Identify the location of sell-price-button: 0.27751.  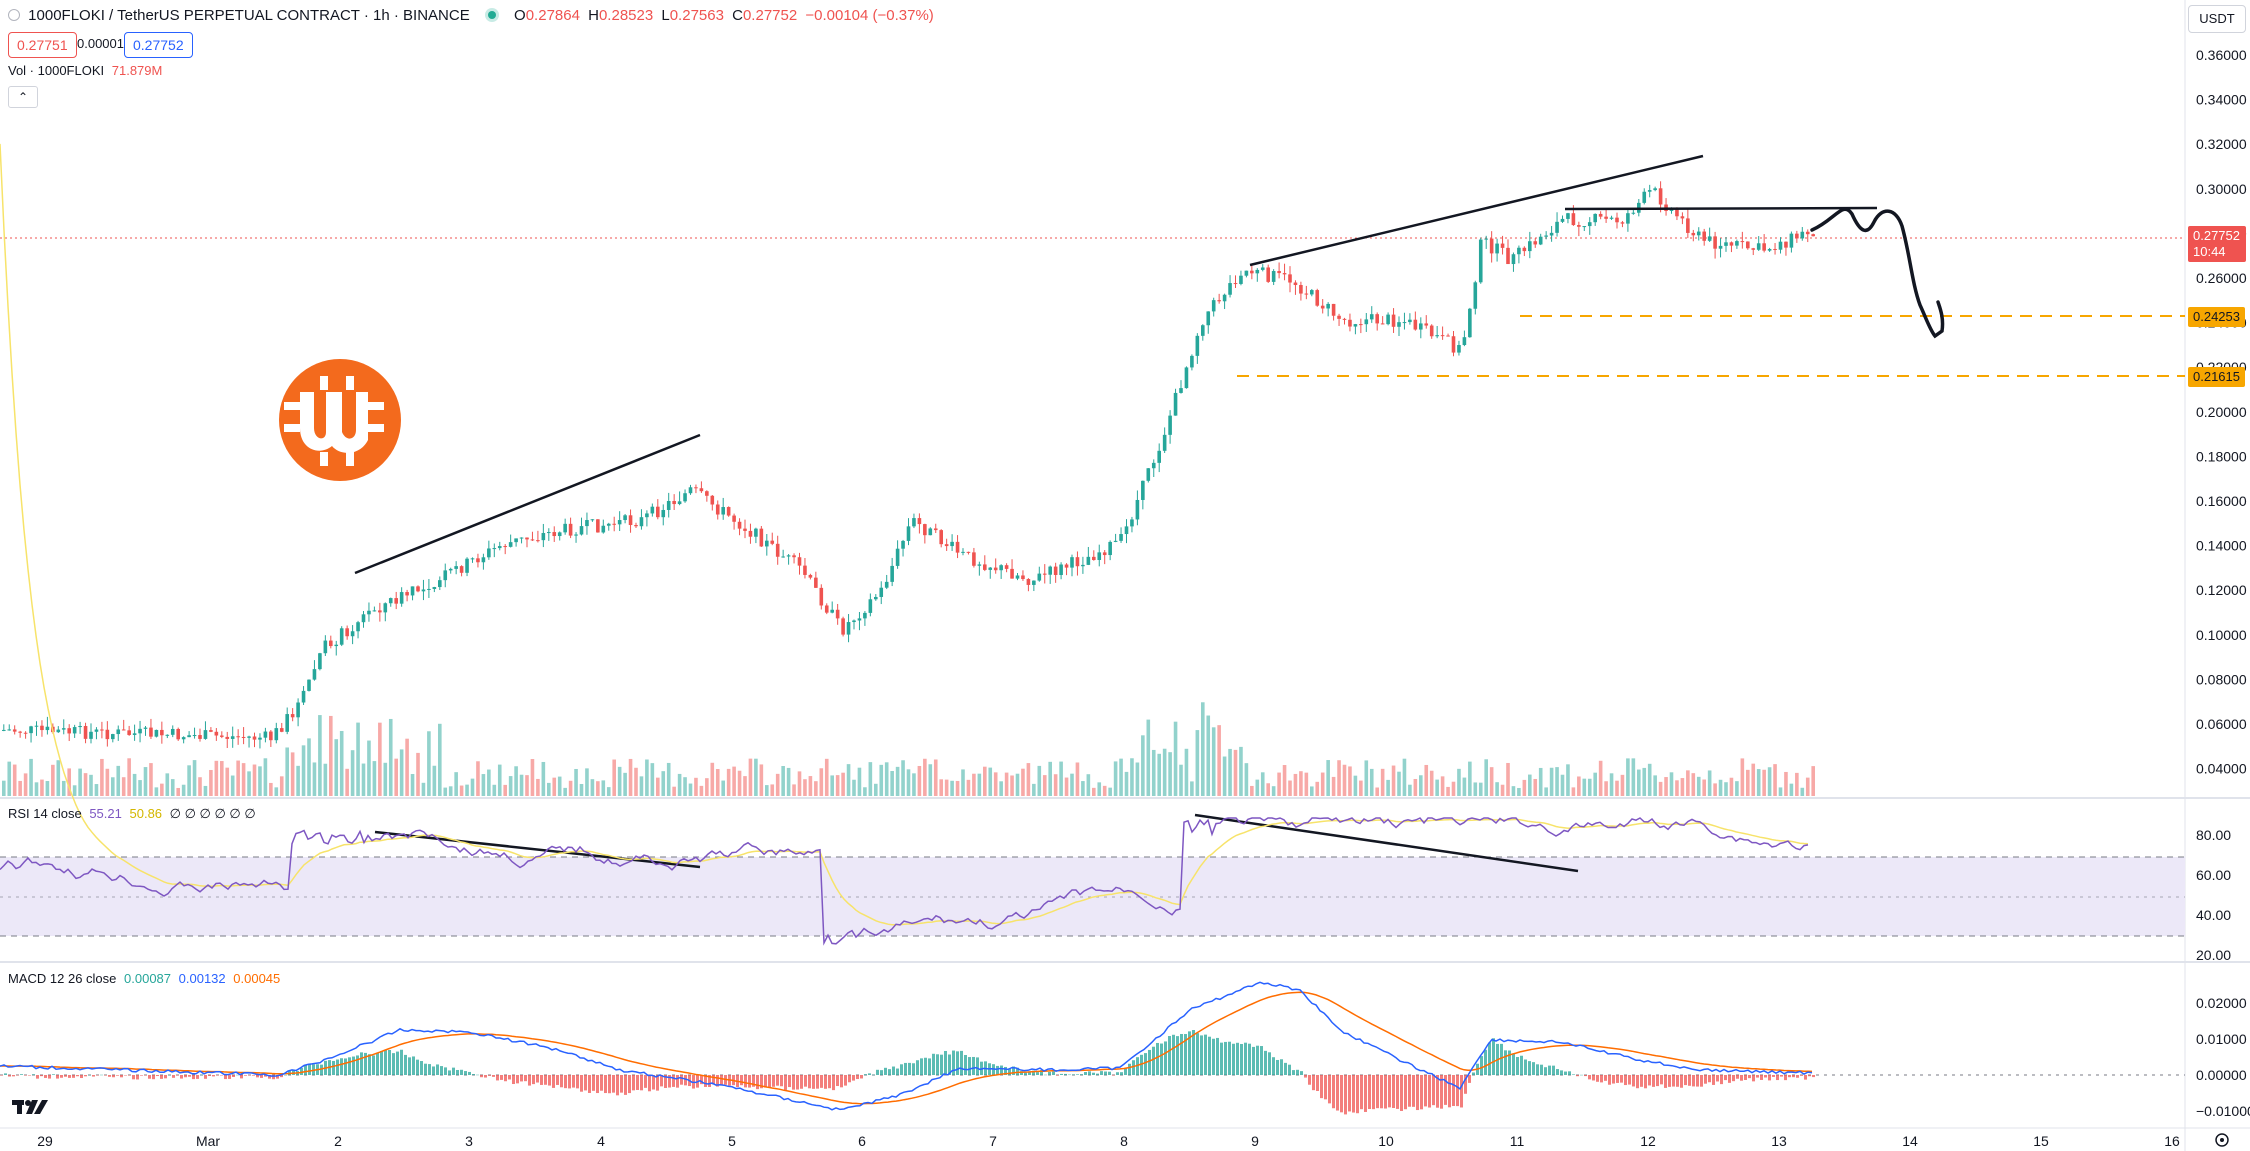
(42, 45).